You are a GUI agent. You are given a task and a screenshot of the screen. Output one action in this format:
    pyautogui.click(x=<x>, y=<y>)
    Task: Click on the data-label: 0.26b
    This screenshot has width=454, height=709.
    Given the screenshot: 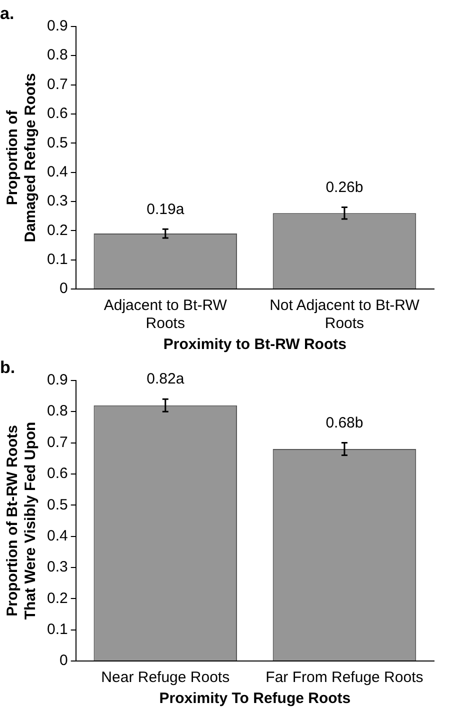 What is the action you would take?
    pyautogui.click(x=345, y=187)
    